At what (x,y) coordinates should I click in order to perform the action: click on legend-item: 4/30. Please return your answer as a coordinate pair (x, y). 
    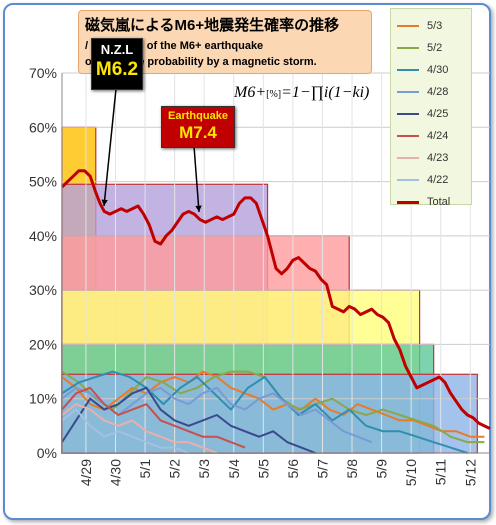
    Looking at the image, I should click on (431, 70).